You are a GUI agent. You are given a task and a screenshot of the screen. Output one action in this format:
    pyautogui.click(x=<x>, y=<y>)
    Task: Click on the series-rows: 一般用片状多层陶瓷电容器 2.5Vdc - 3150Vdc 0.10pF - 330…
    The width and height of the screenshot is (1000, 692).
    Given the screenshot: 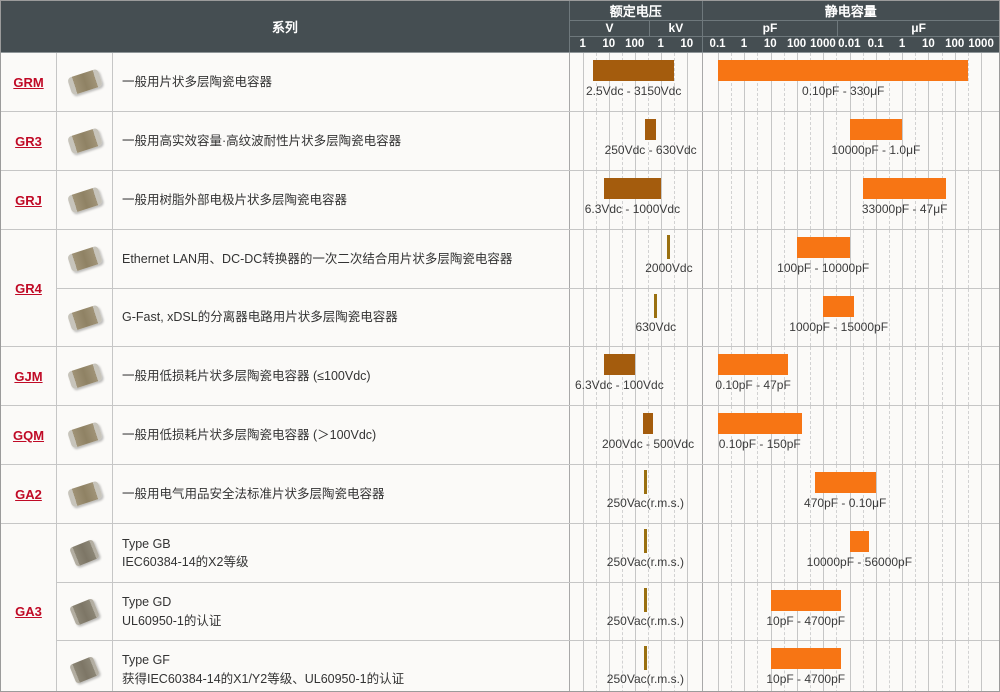 What is the action you would take?
    pyautogui.click(x=528, y=82)
    